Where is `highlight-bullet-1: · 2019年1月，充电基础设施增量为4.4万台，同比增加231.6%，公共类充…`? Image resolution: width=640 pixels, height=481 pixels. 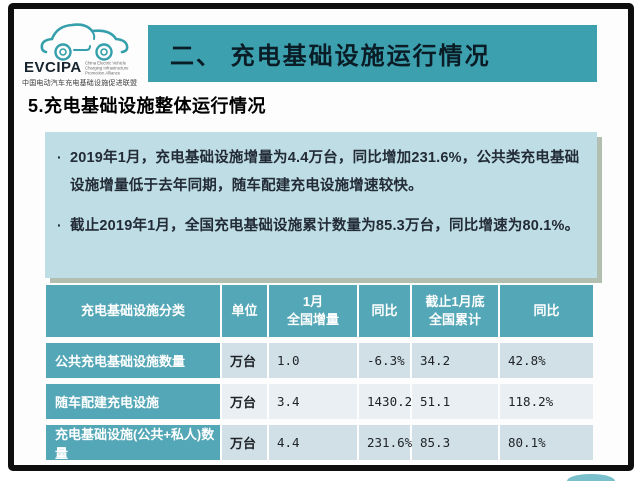 highlight-bullet-1: · 2019年1月，充电基础设施增量为4.4万台，同比增加231.6%，公共类充… is located at coordinates (320, 172).